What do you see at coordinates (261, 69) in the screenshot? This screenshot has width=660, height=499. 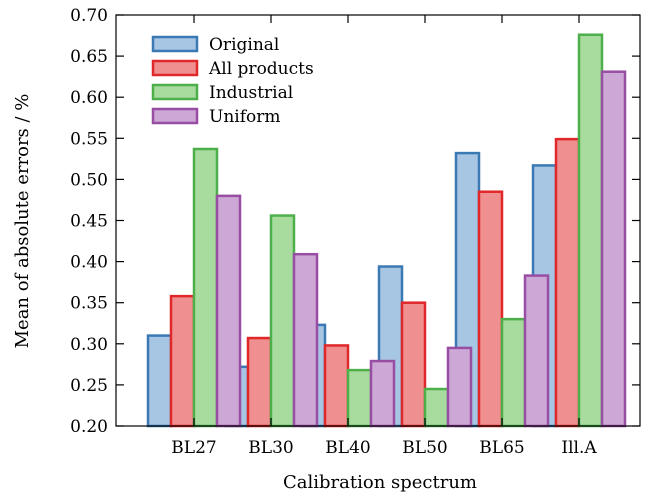 I see `legend-label: All products` at bounding box center [261, 69].